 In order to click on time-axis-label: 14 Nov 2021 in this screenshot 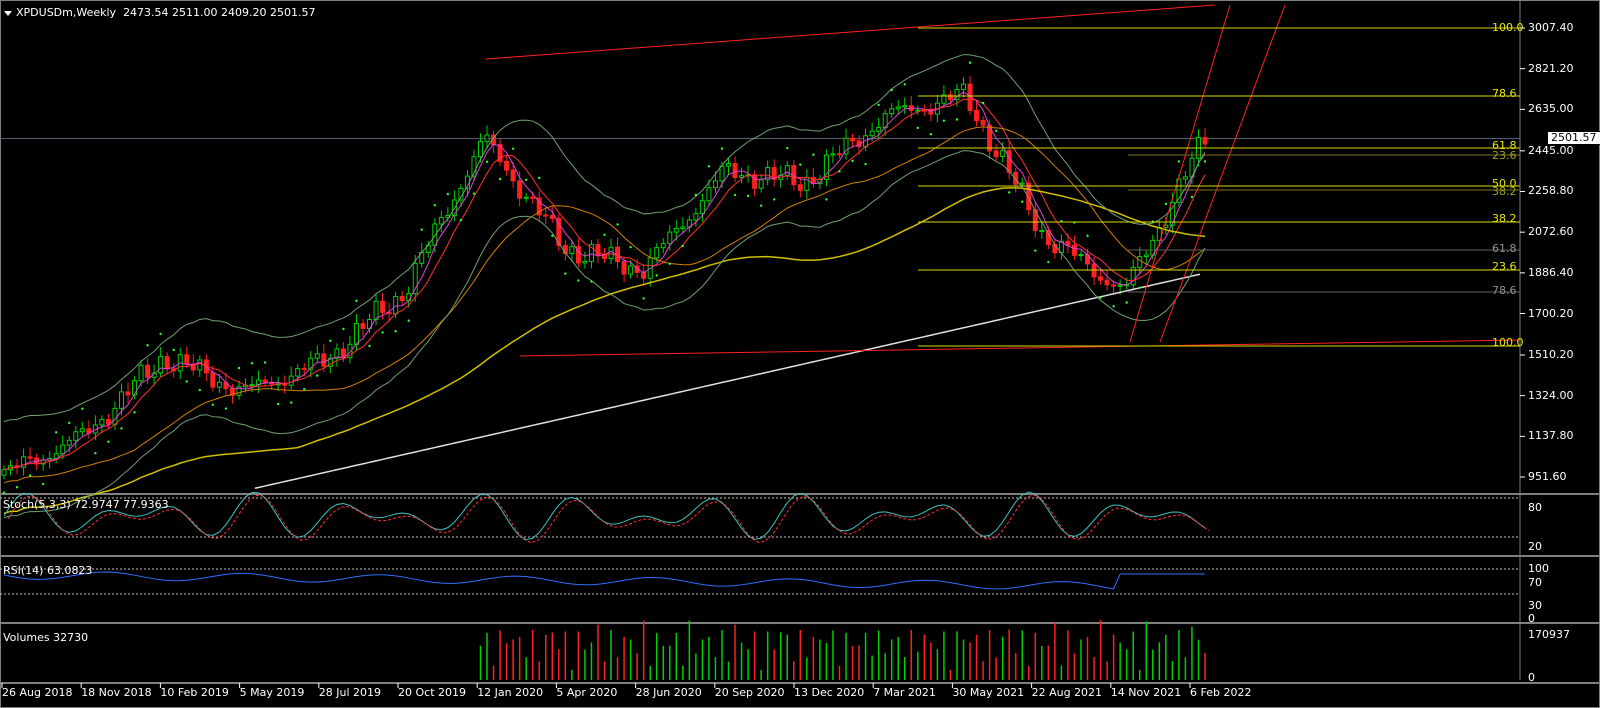, I will do `click(1146, 692)`.